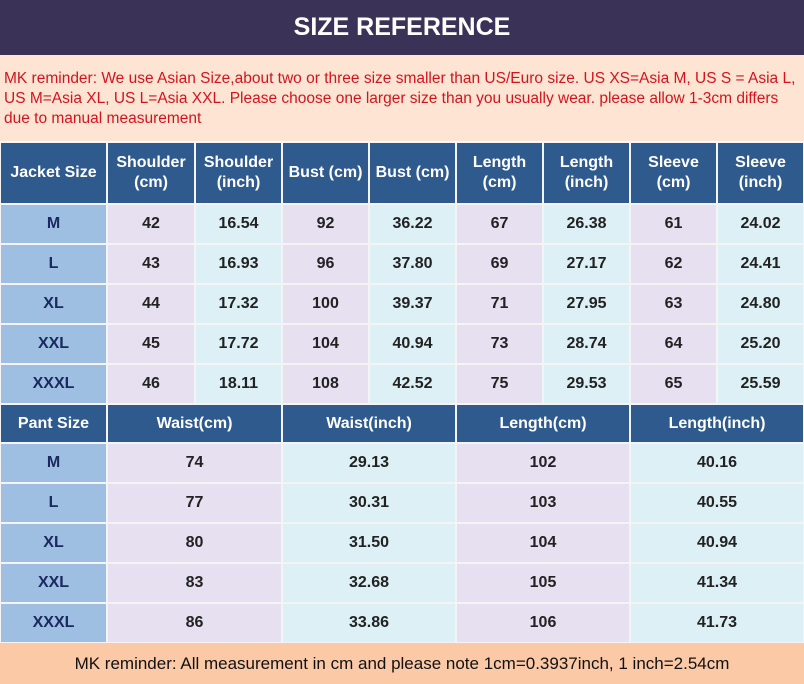 The width and height of the screenshot is (804, 684). Describe the element at coordinates (760, 384) in the screenshot. I see `value-cell: 25.59` at that location.